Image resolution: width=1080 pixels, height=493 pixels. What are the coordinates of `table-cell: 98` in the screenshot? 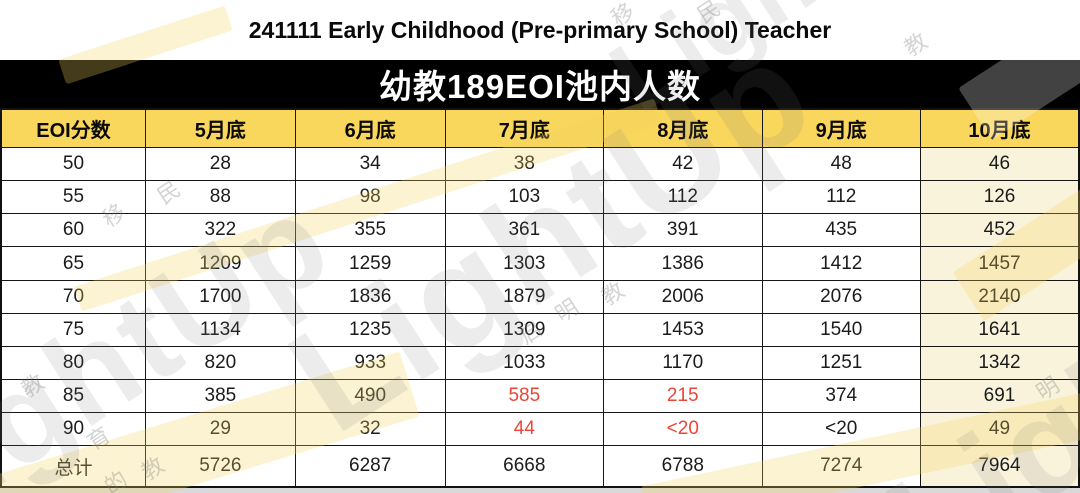 It's located at (370, 197).